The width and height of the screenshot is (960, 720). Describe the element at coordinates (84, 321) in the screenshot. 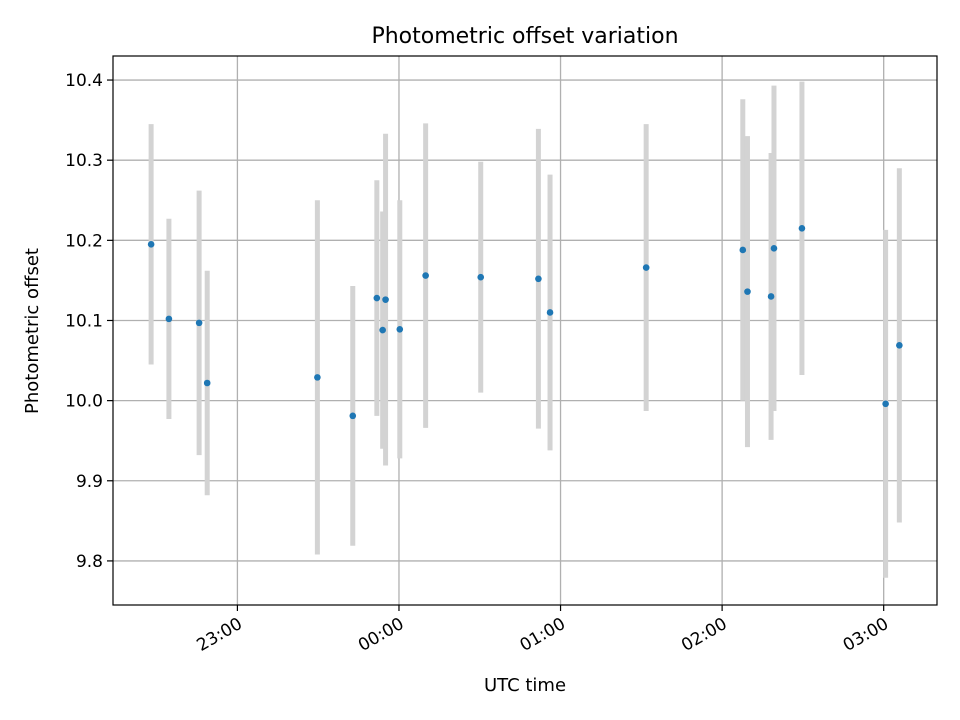

I see `y-tick-label: 10.1` at that location.